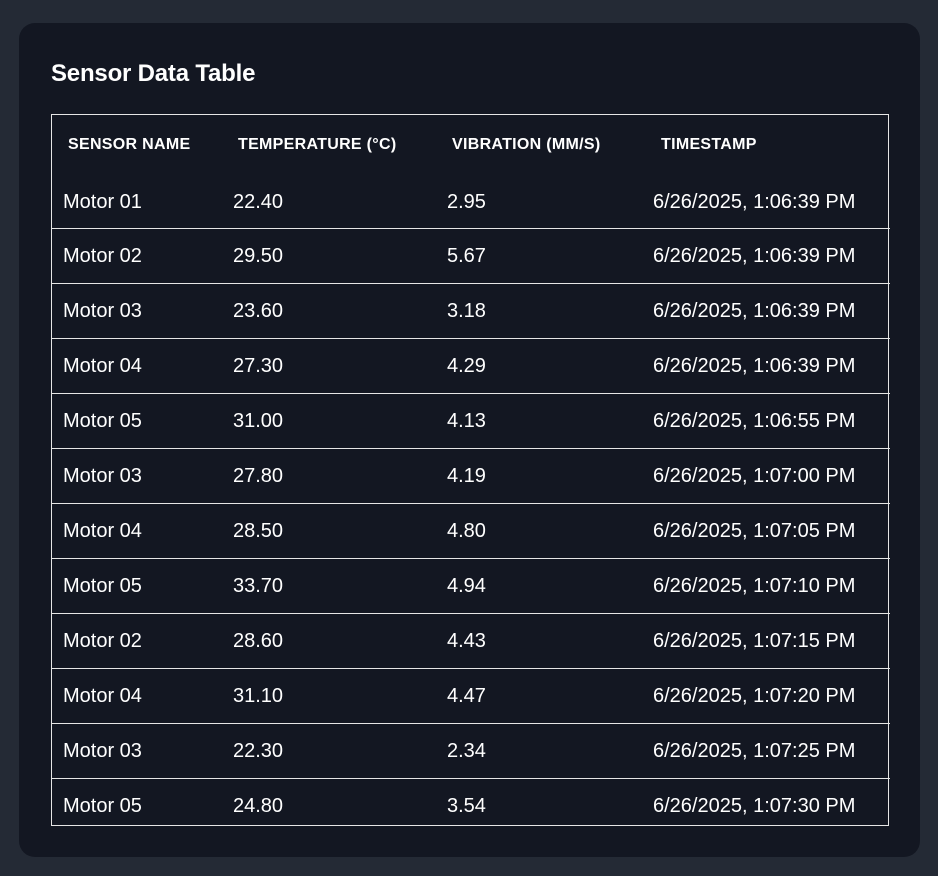 This screenshot has width=938, height=876. I want to click on cell-temperature: 22.30, so click(340, 751).